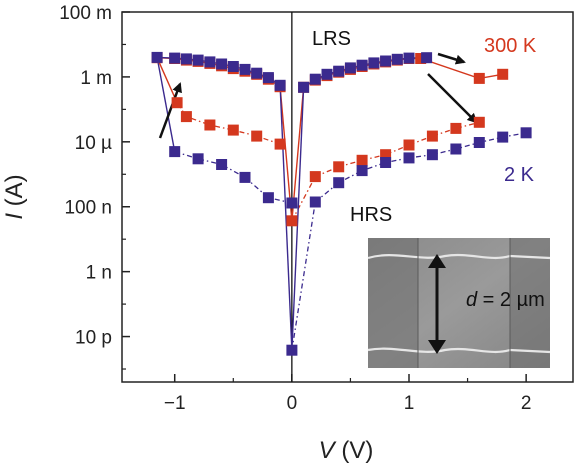 Image resolution: width=581 pixels, height=468 pixels. Describe the element at coordinates (519, 175) in the screenshot. I see `legend-2k: 2 K` at that location.